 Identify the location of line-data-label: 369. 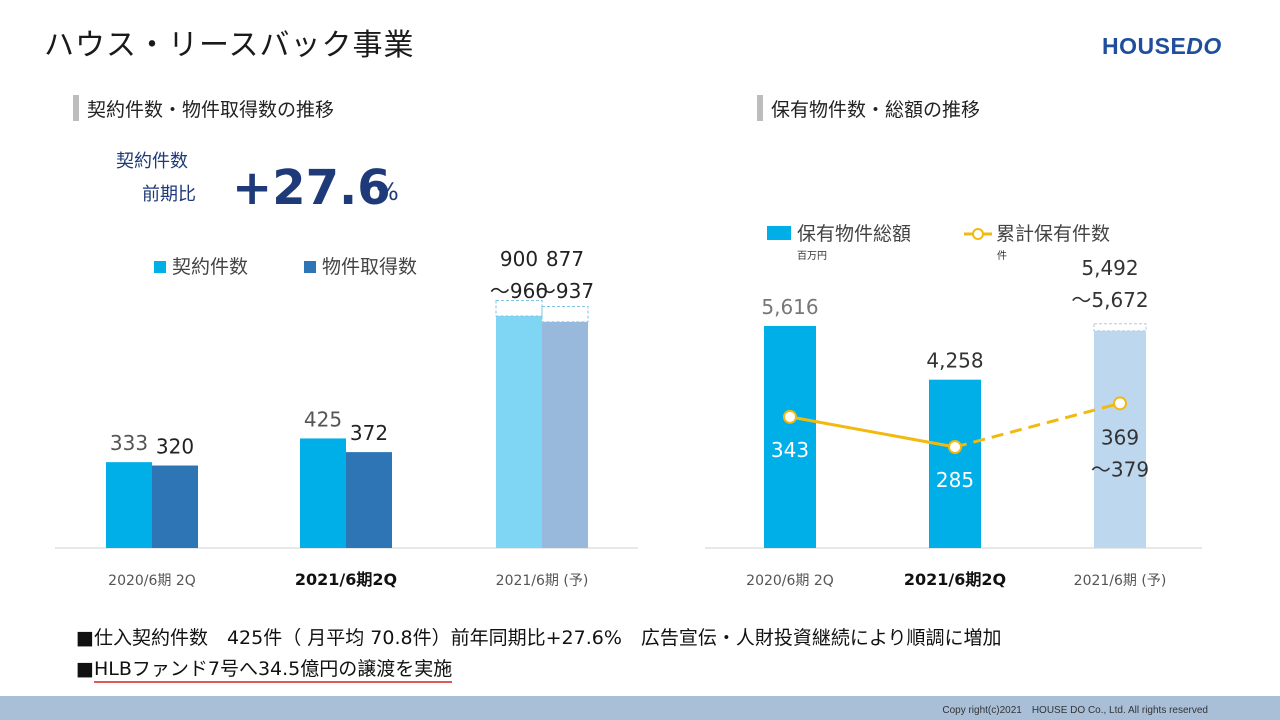
(1120, 437).